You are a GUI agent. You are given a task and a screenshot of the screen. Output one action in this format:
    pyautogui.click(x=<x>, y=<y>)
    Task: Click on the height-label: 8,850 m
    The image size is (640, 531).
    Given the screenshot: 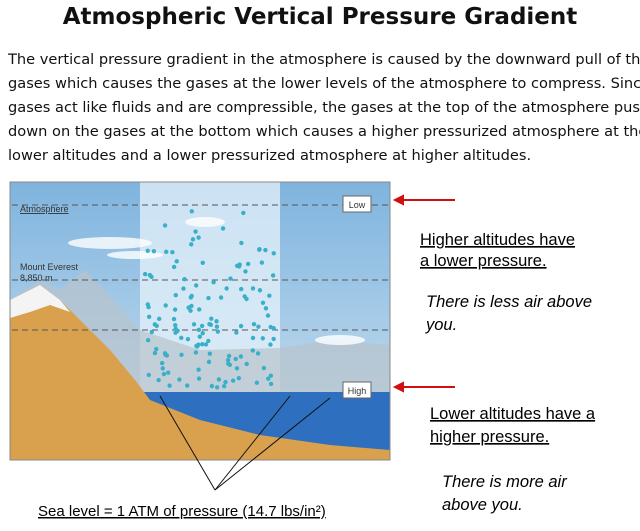 What is the action you would take?
    pyautogui.click(x=36, y=278)
    